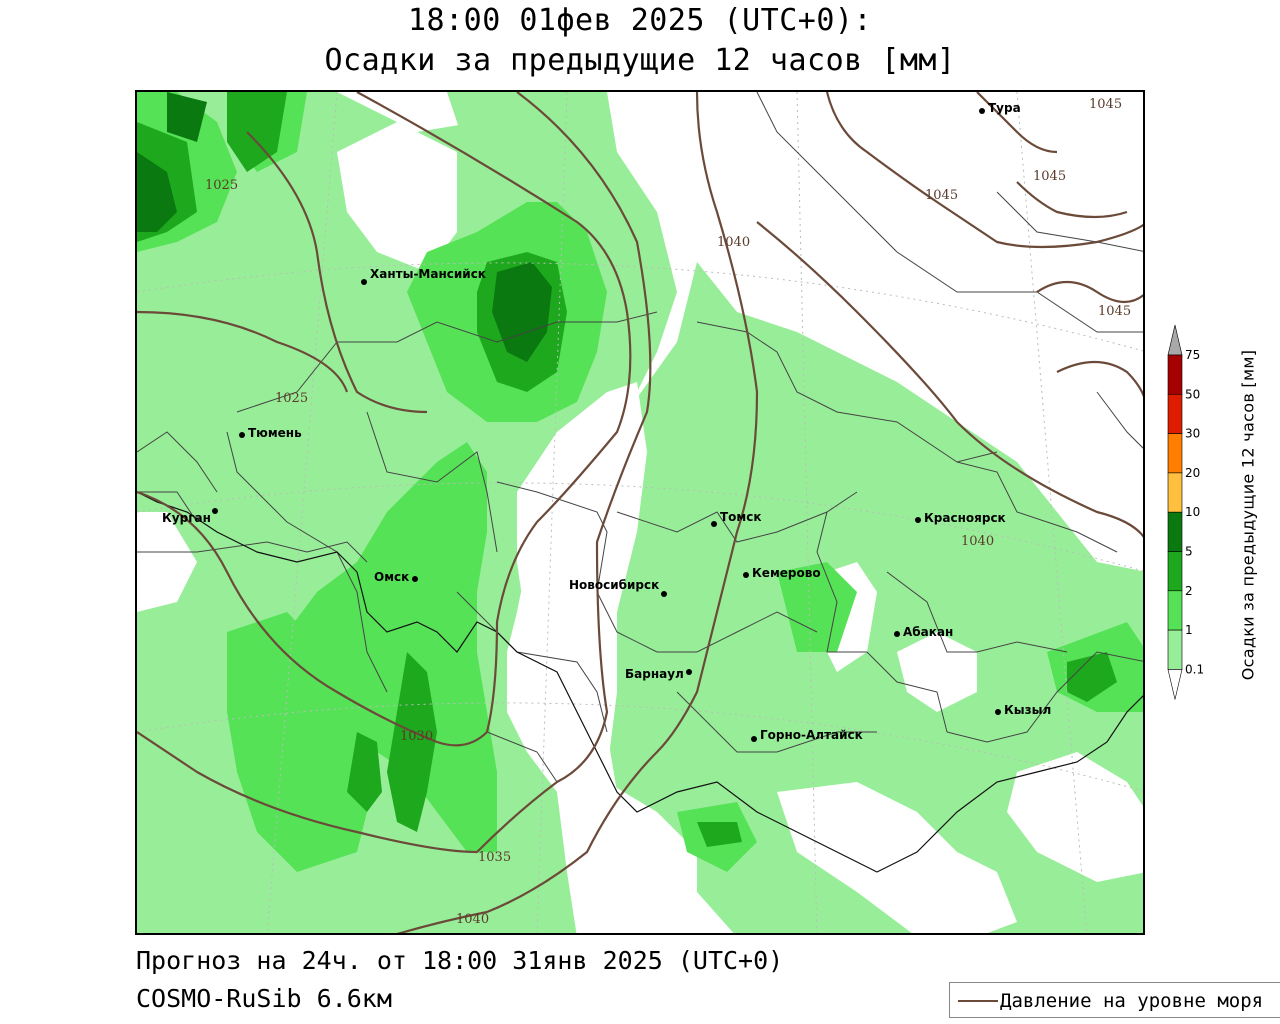  Describe the element at coordinates (1192, 355) in the screenshot. I see `colorbar-tick-label: 75` at that location.